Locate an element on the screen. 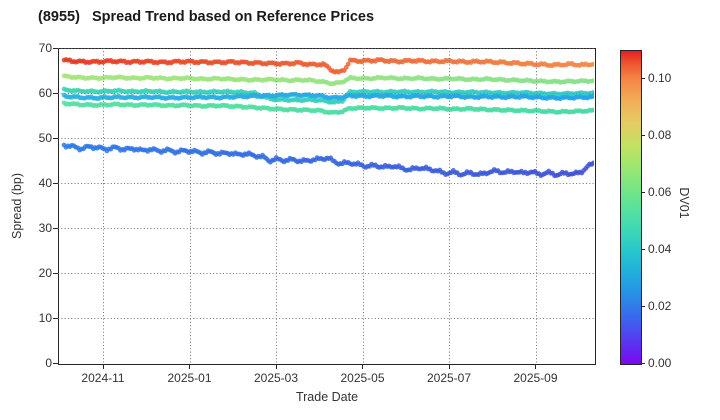 This screenshot has height=420, width=720. x-tick-label: 2025-03 is located at coordinates (276, 378).